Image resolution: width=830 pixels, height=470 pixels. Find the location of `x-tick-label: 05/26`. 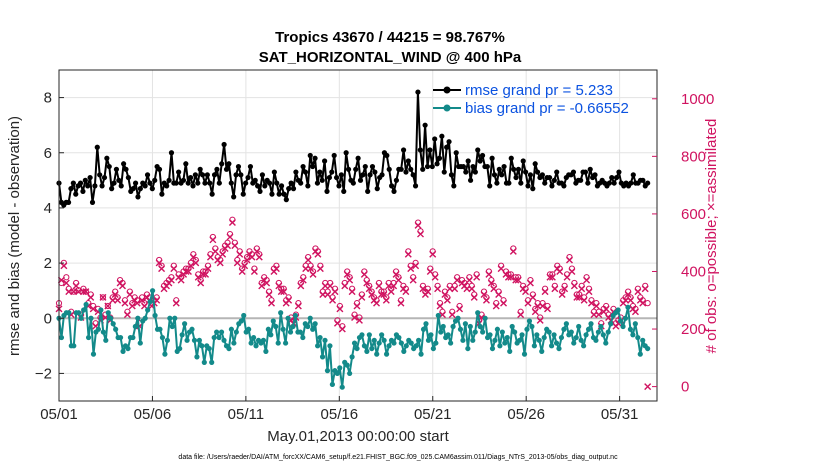

x-tick-label: 05/26 is located at coordinates (526, 414).